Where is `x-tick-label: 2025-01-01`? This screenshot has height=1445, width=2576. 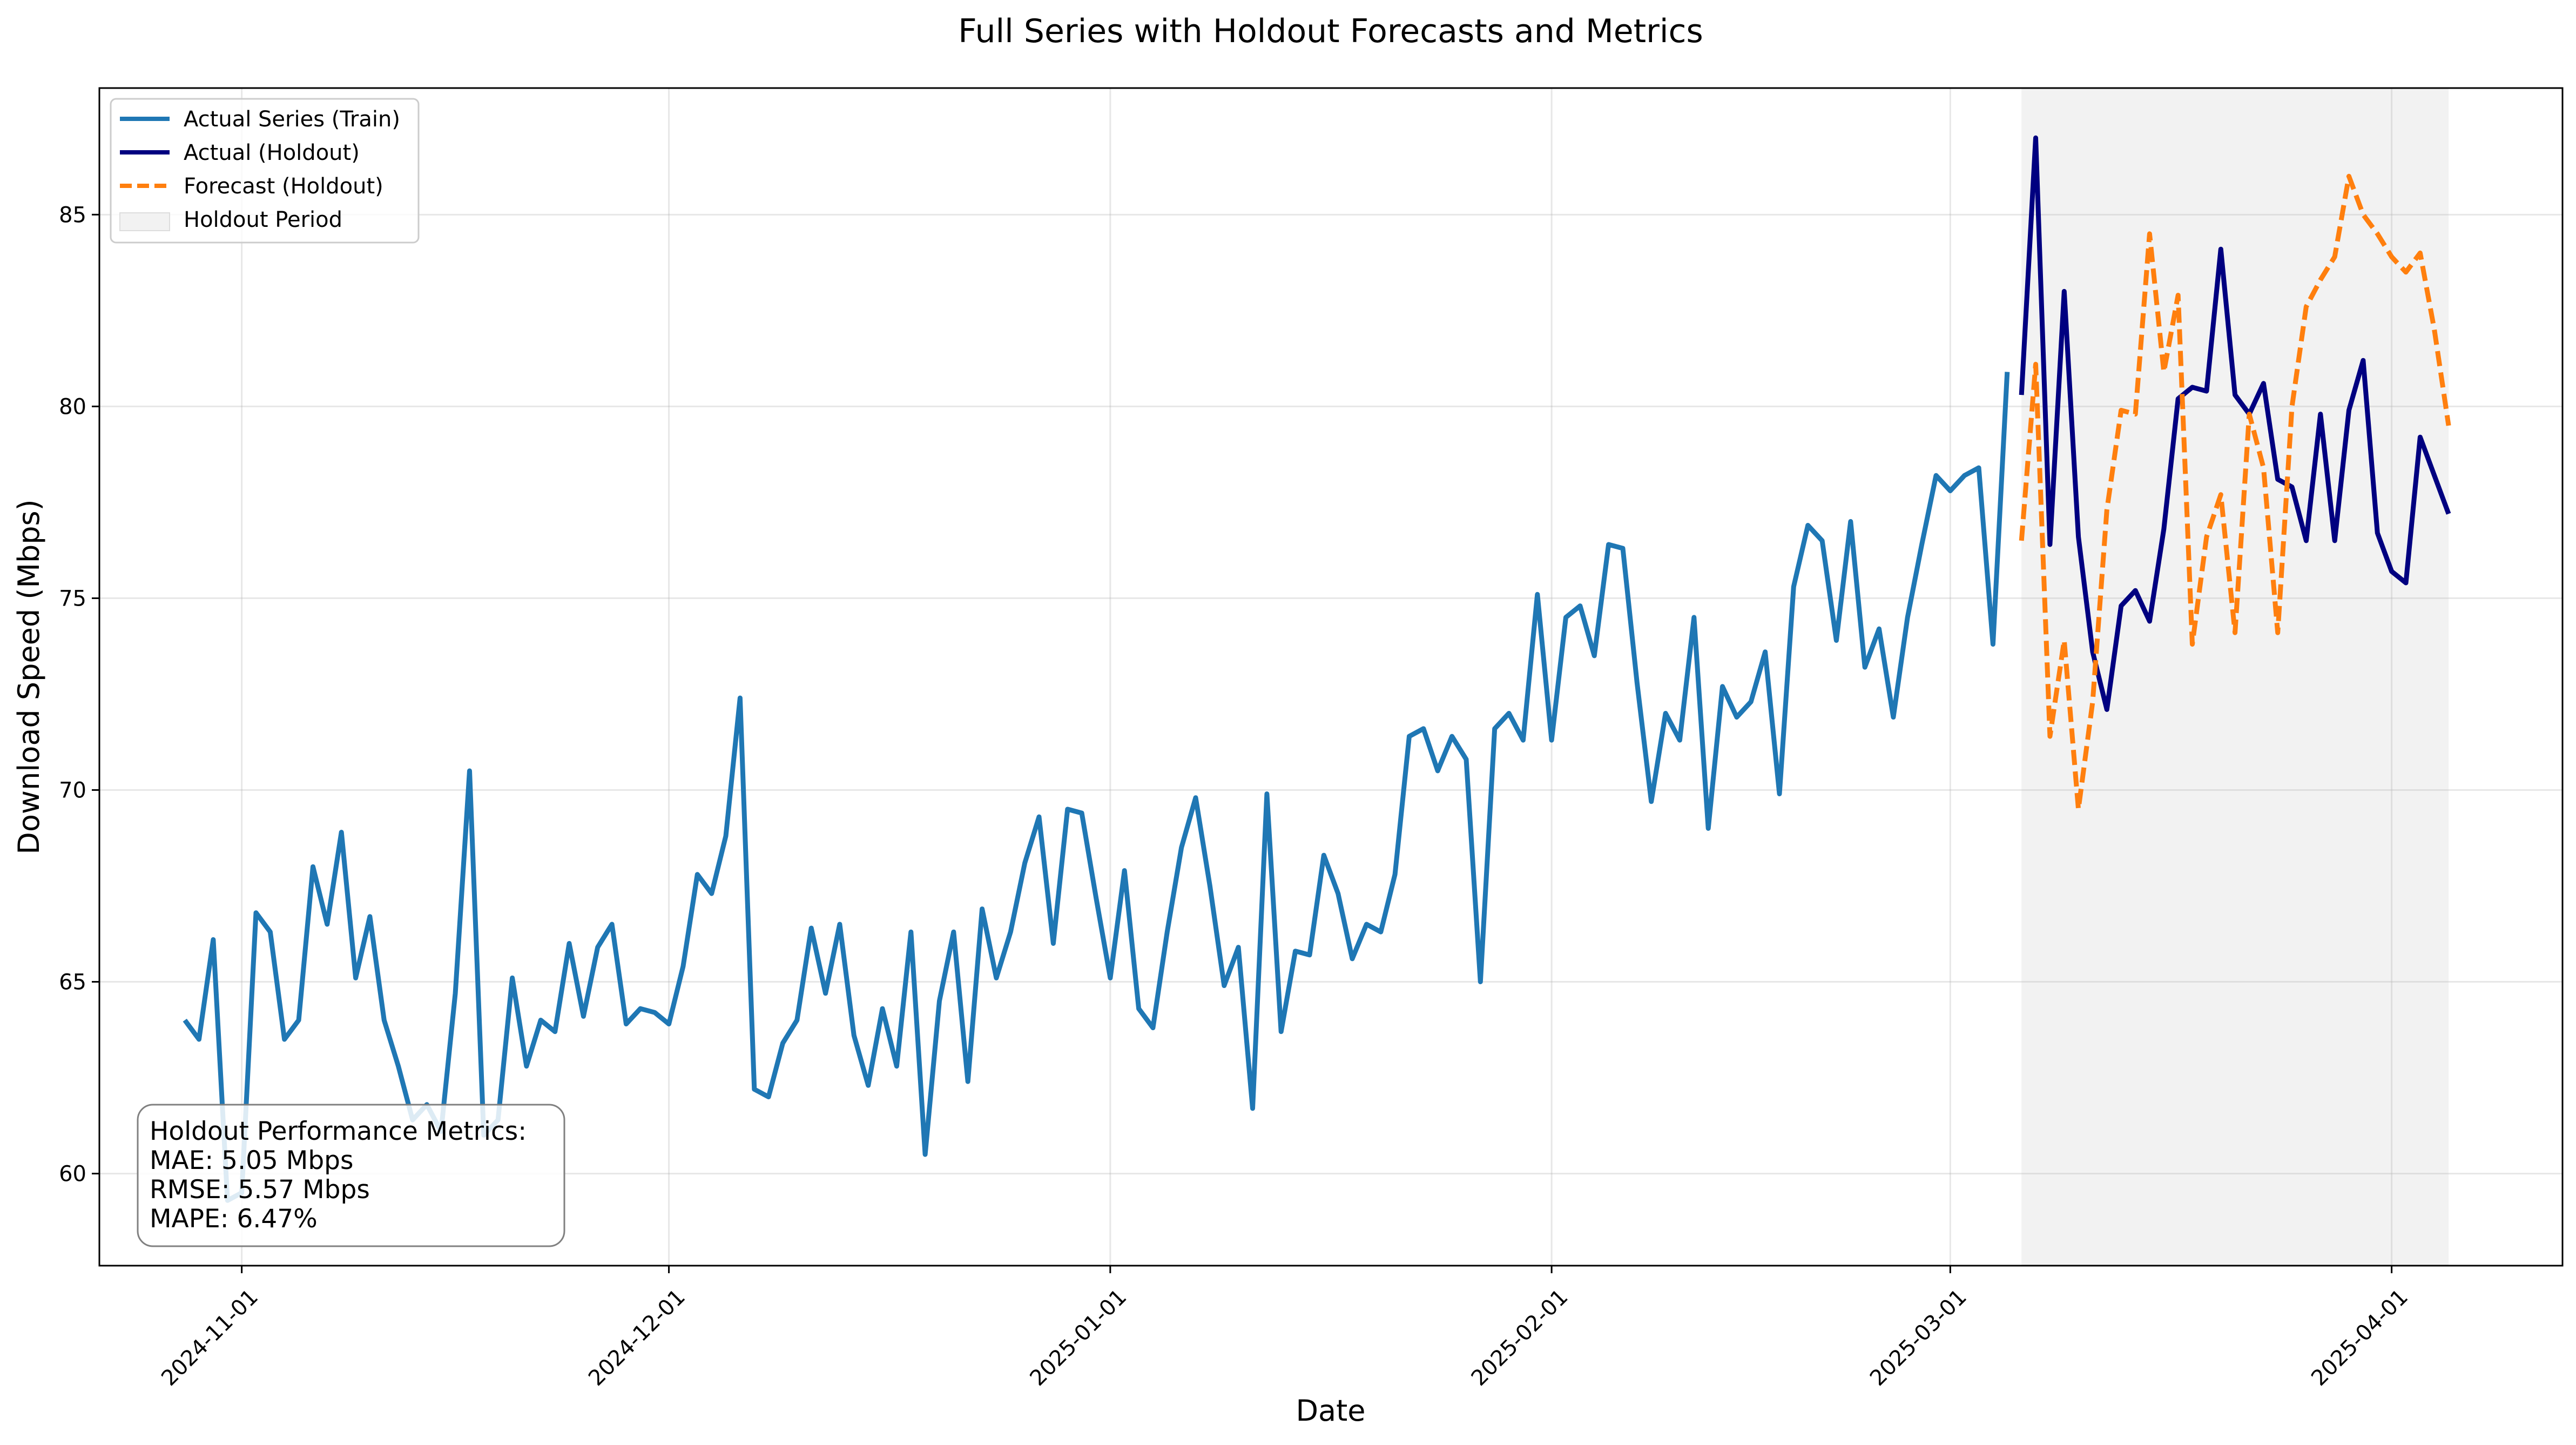
x-tick-label: 2025-01-01 is located at coordinates (1078, 1338).